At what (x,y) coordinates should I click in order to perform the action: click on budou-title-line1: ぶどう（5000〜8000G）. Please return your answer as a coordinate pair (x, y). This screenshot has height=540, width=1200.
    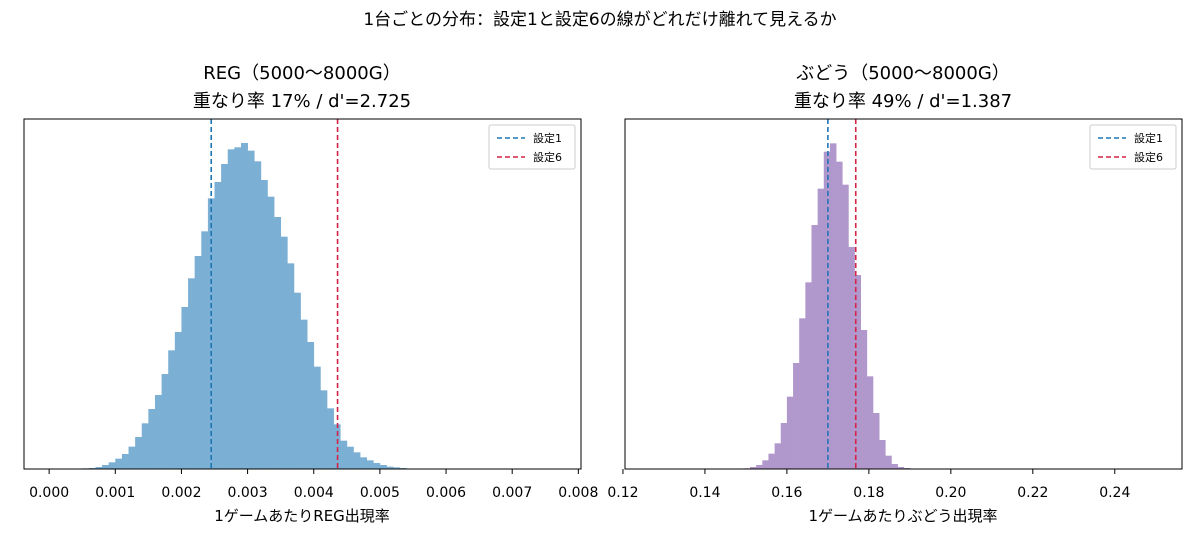
    Looking at the image, I should click on (903, 73).